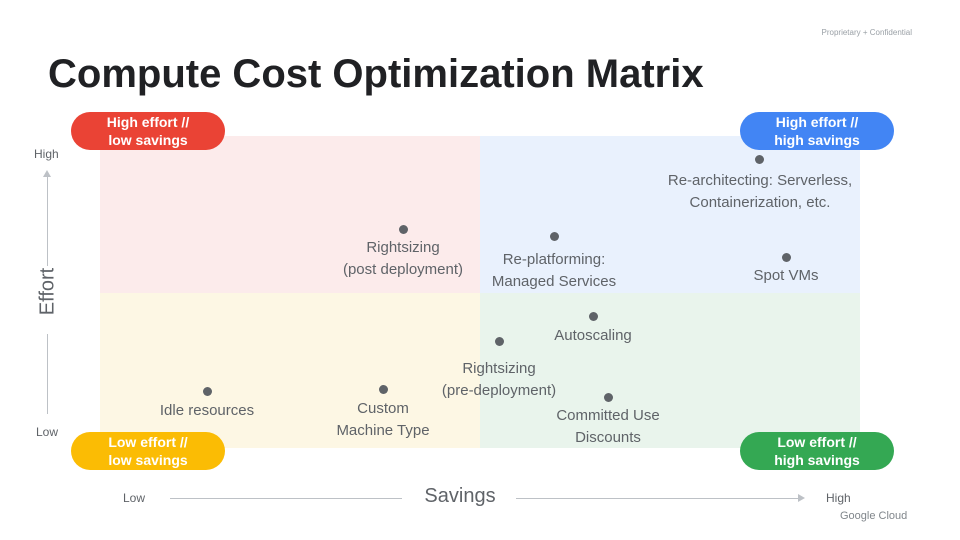 The image size is (960, 540). What do you see at coordinates (207, 410) in the screenshot?
I see `label-idle-resources: Idle resources` at bounding box center [207, 410].